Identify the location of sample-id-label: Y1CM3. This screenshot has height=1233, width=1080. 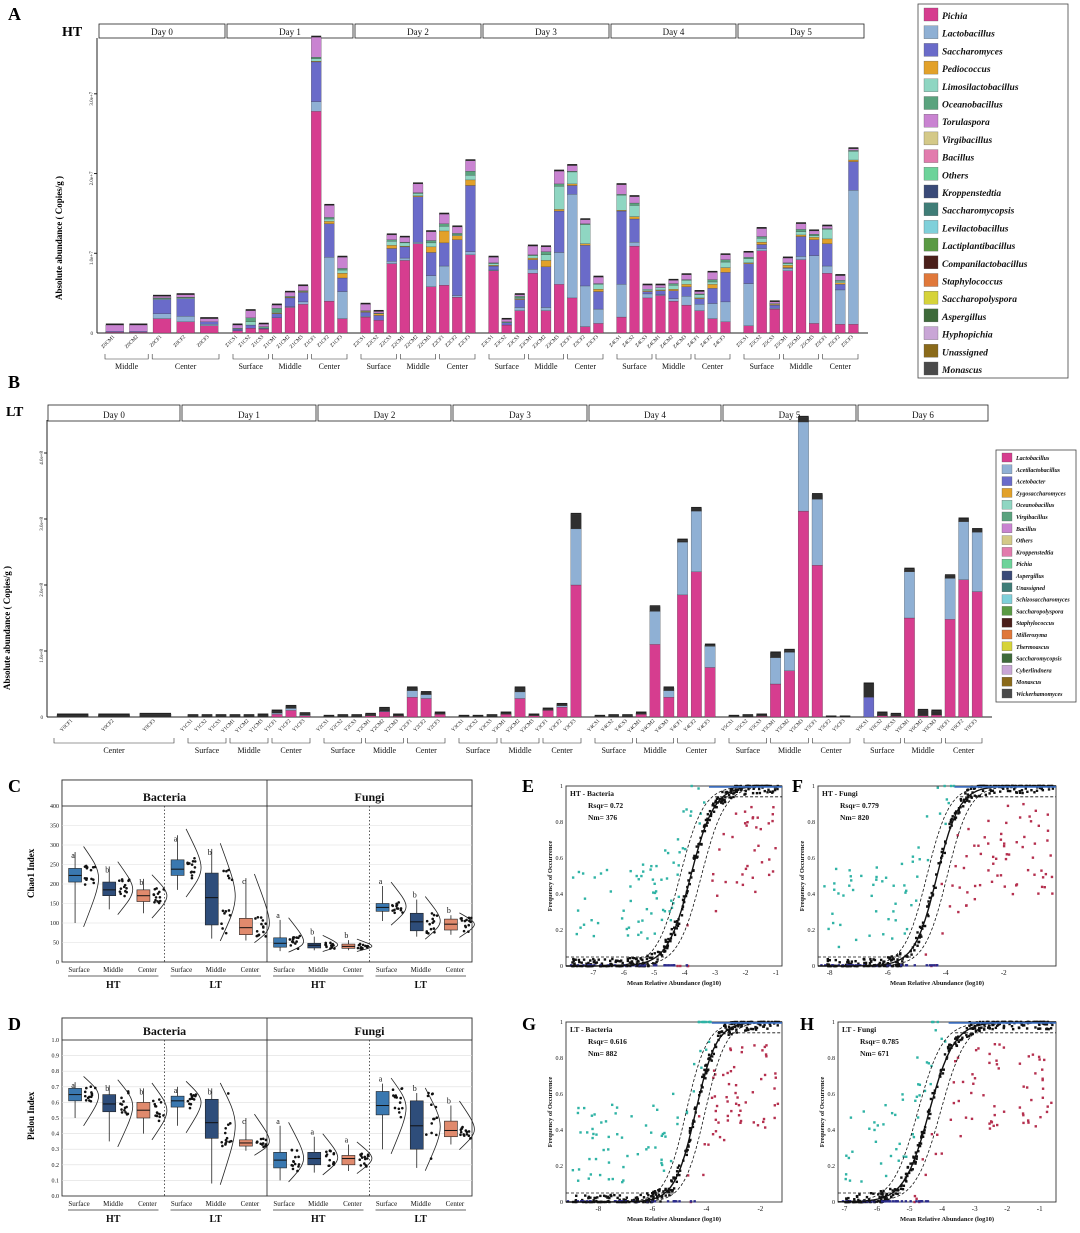
(256, 726).